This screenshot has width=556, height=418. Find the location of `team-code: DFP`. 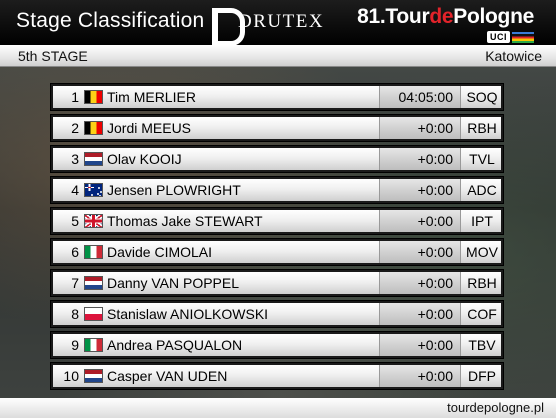

team-code: DFP is located at coordinates (482, 376).